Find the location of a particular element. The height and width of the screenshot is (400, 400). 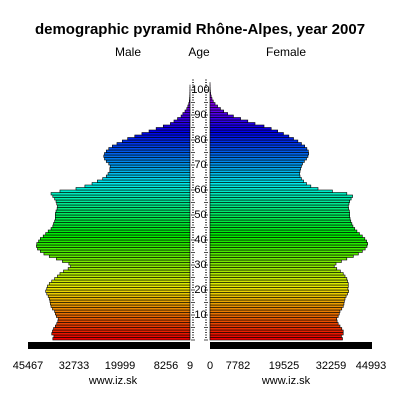

female-axis-label: 44993 is located at coordinates (371, 366).